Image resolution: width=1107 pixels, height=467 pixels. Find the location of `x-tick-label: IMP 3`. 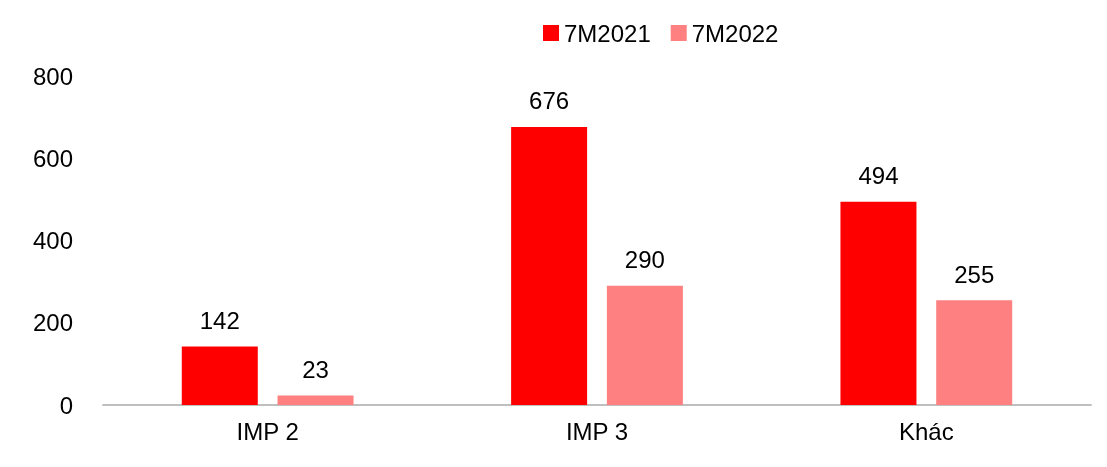

x-tick-label: IMP 3 is located at coordinates (597, 431).